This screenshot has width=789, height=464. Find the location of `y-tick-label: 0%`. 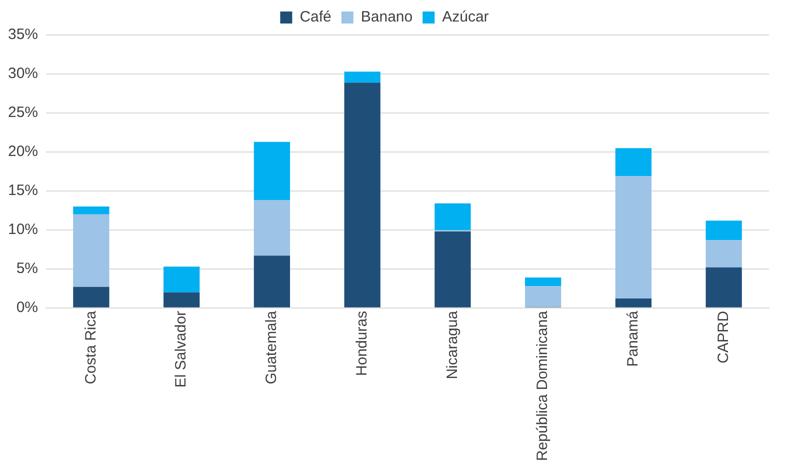

y-tick-label: 0% is located at coordinates (27, 307).